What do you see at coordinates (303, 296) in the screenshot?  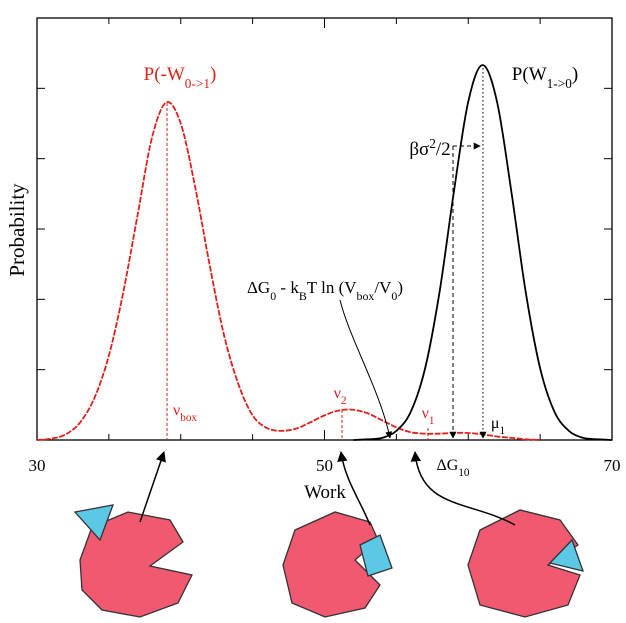 I see `annotation-part: B` at bounding box center [303, 296].